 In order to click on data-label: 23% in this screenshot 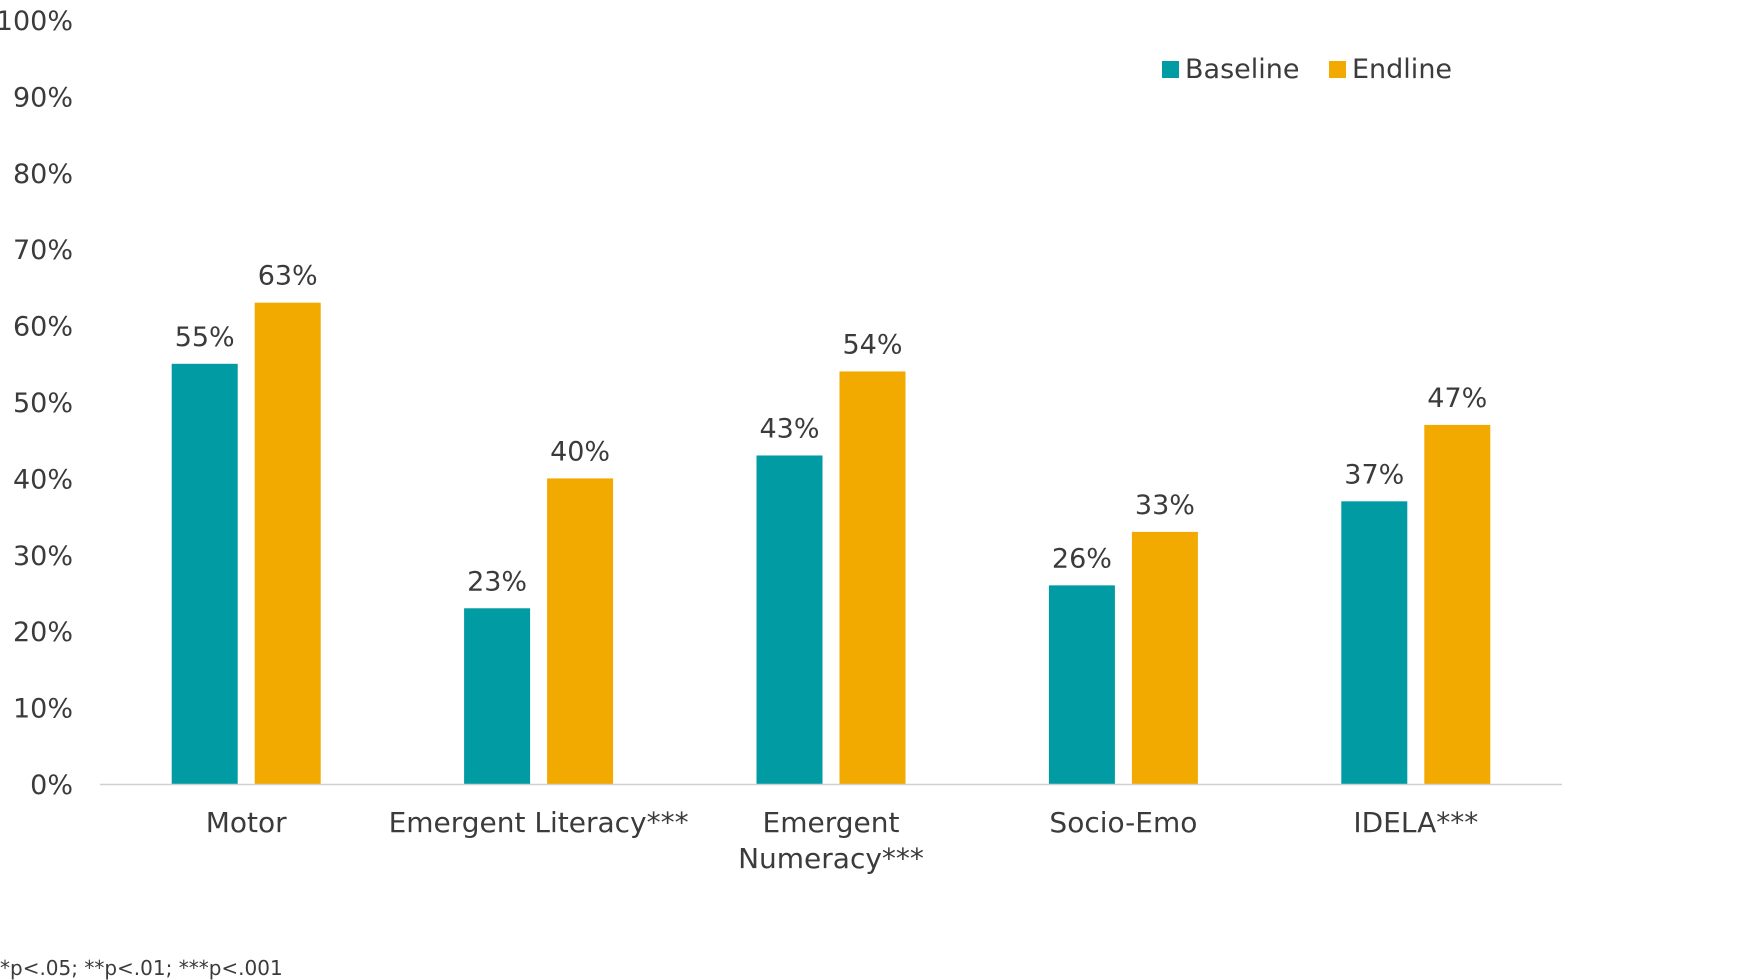, I will do `click(497, 581)`.